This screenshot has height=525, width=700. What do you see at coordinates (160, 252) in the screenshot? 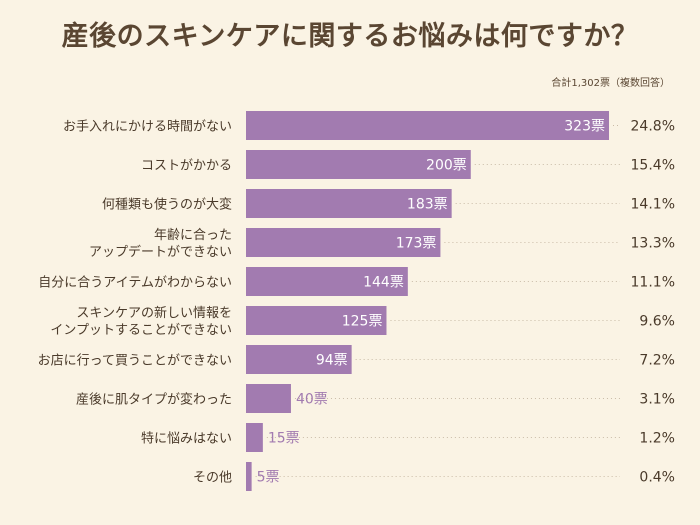
I see `category-label: アップデートができない` at bounding box center [160, 252].